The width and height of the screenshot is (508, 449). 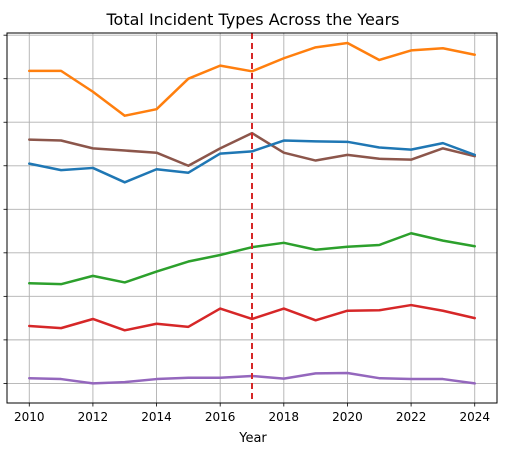 What do you see at coordinates (156, 417) in the screenshot?
I see `x-tick-label-2014: 2014` at bounding box center [156, 417].